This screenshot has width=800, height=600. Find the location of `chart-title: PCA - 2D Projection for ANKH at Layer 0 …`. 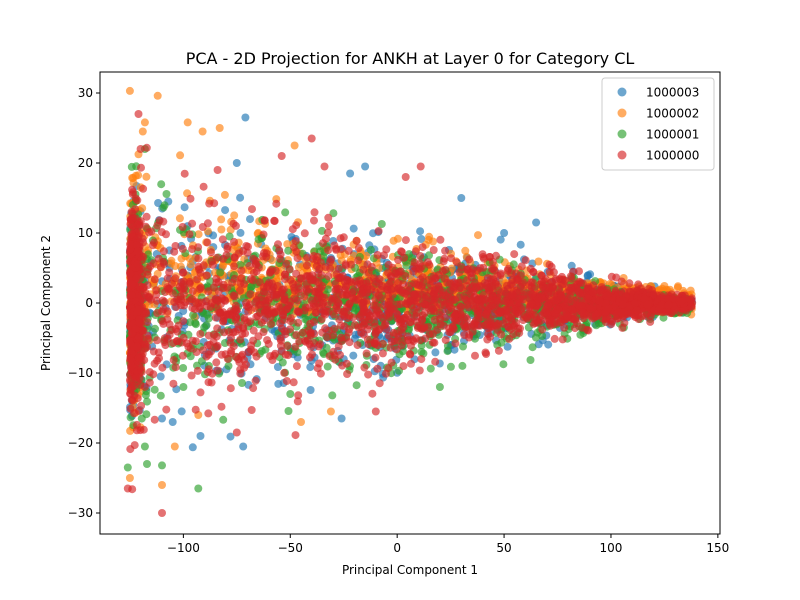

chart-title: PCA - 2D Projection for ANKH at Layer 0 … is located at coordinates (410, 58).